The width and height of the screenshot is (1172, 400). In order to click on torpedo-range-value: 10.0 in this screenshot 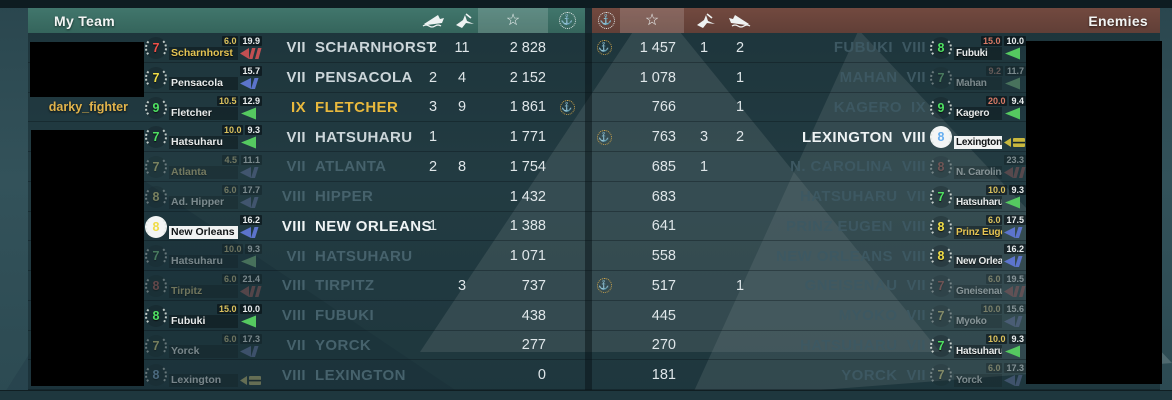, I will do `click(996, 189)`.